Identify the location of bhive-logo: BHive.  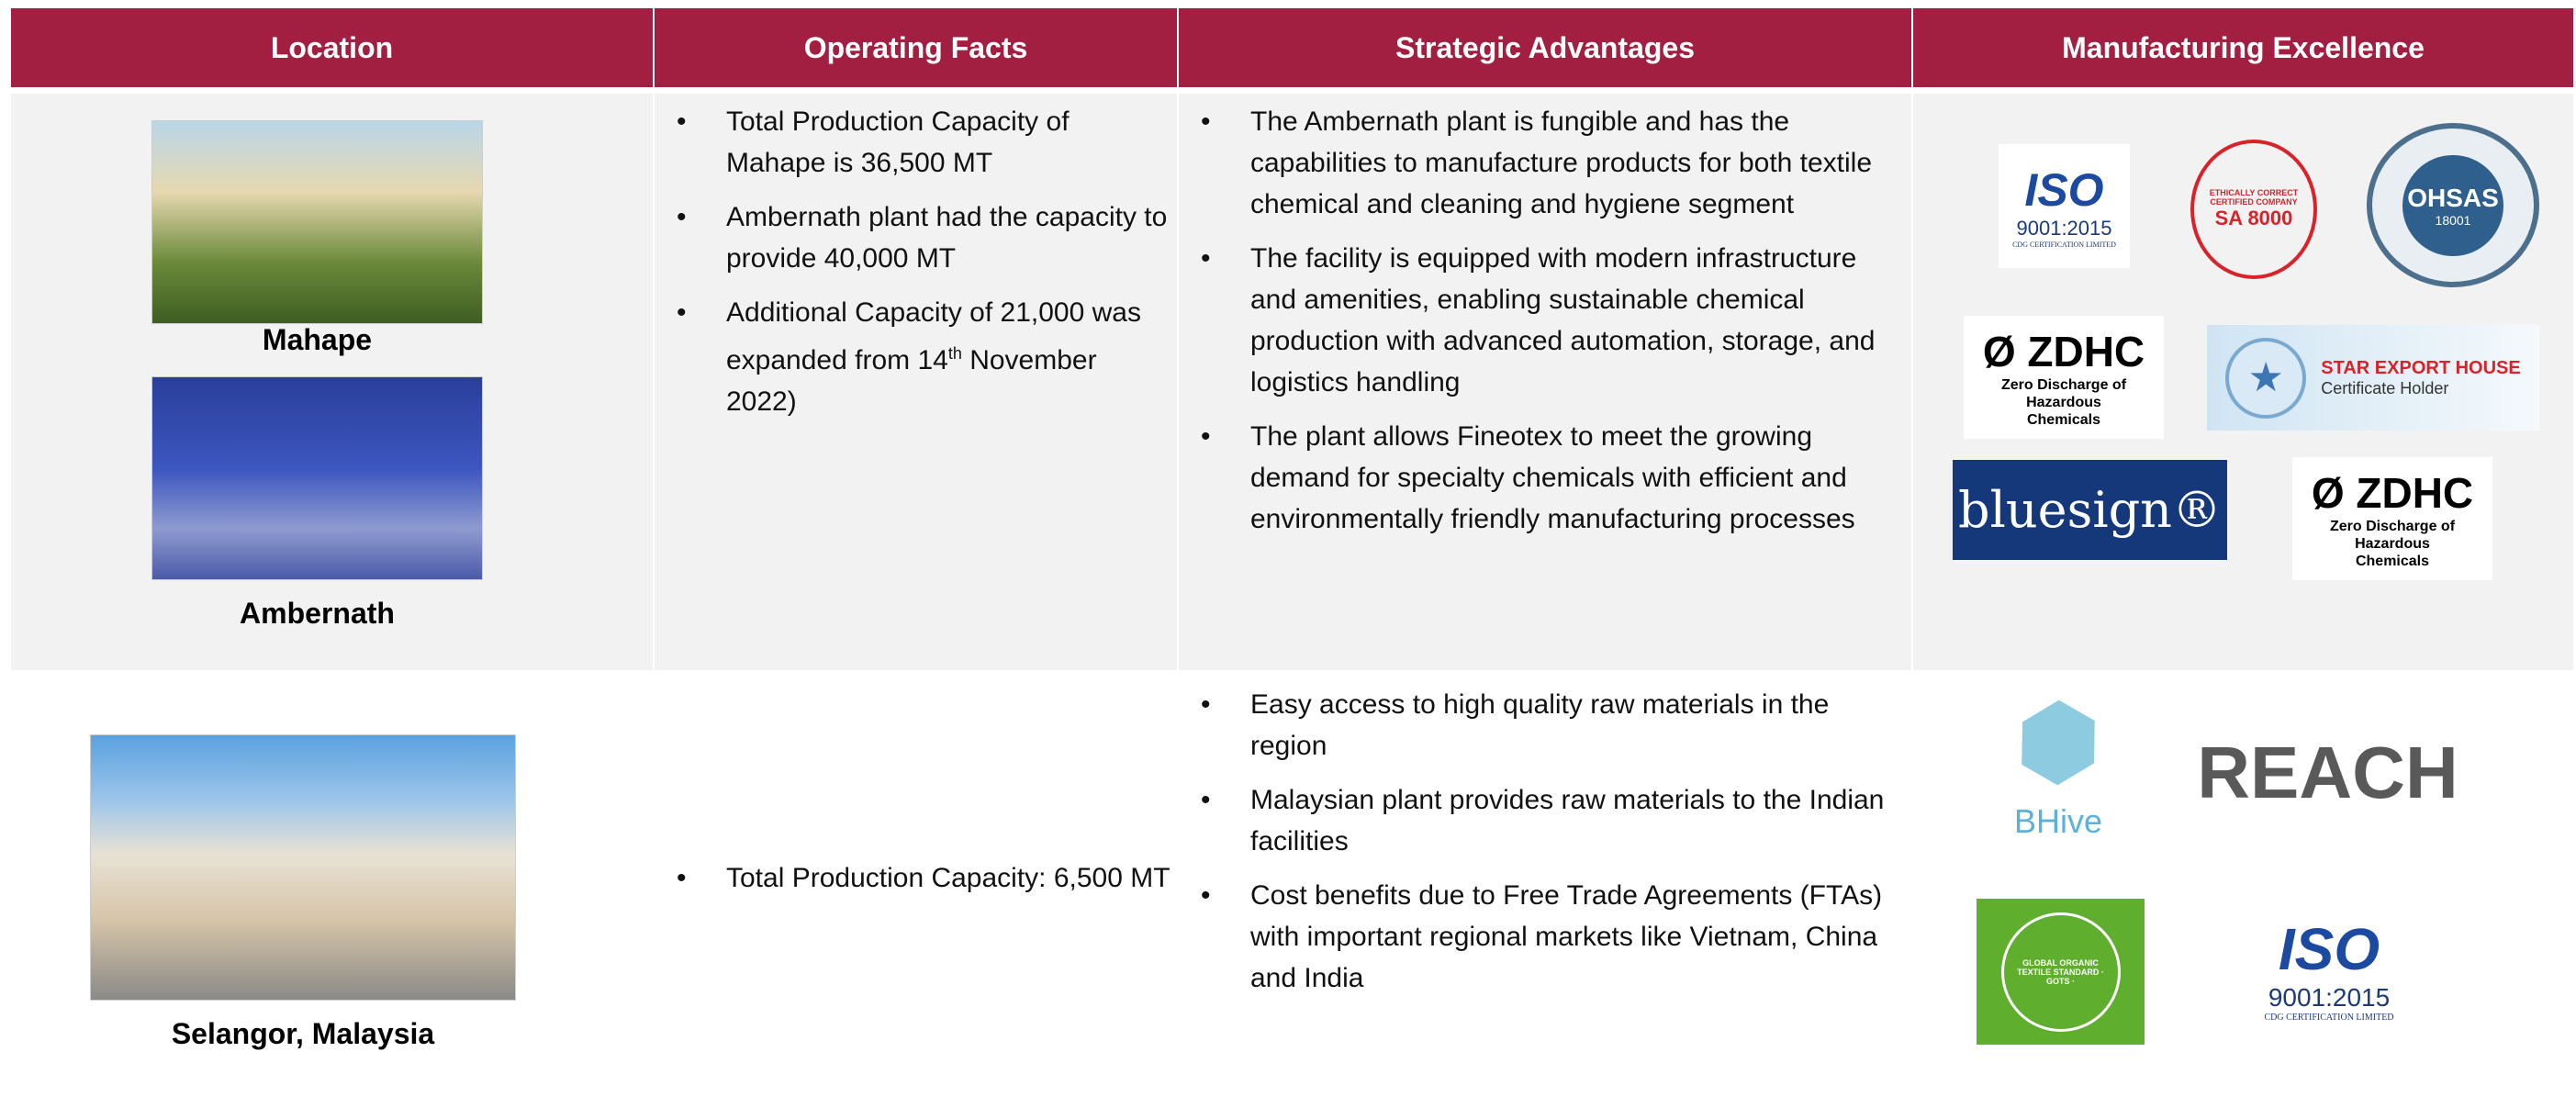
(2058, 770).